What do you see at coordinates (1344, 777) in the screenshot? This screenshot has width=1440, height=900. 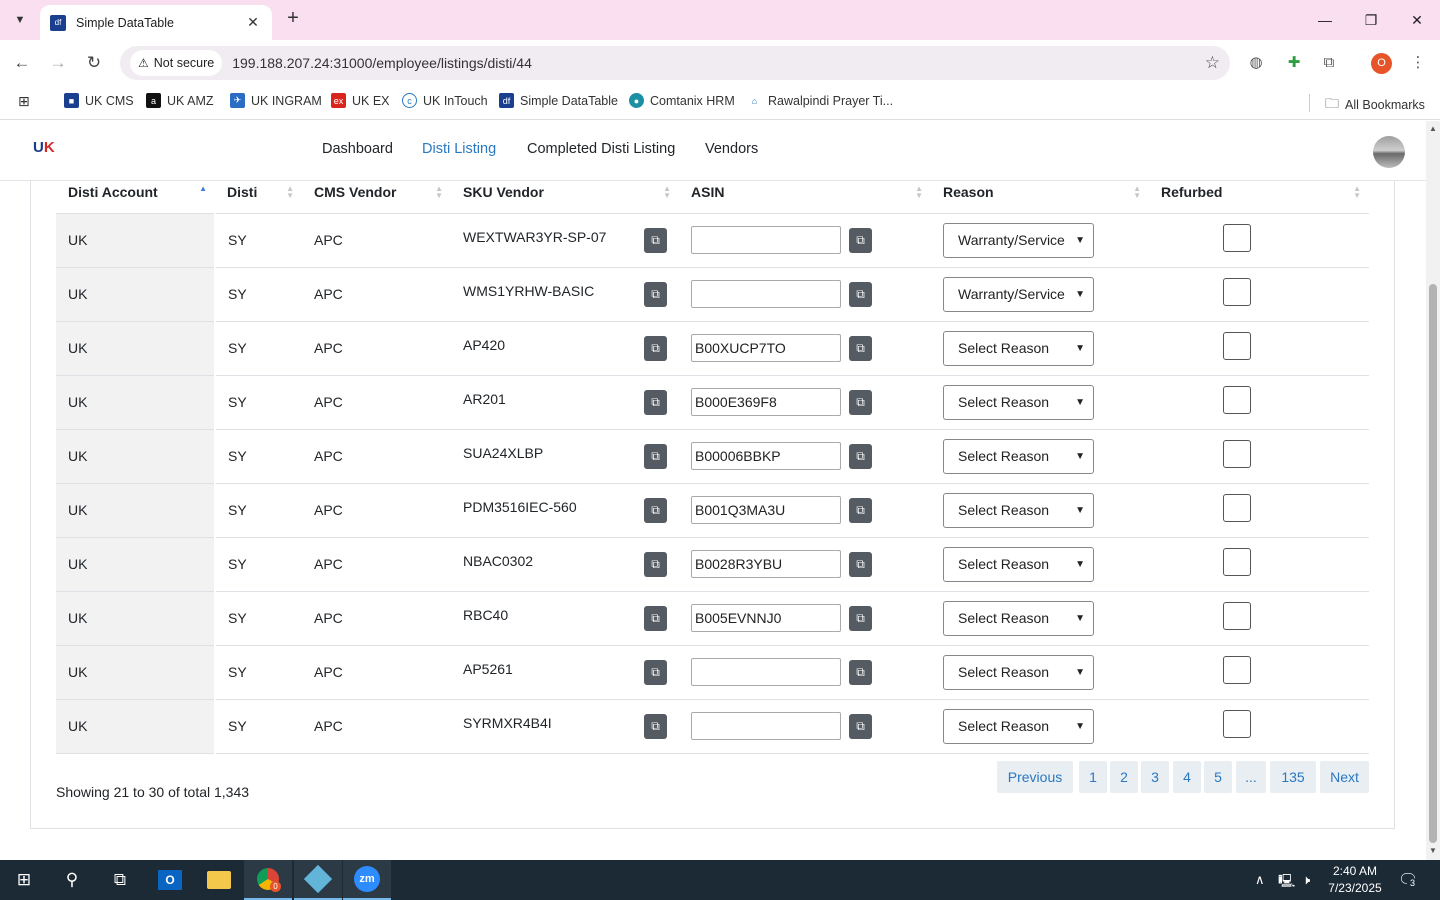 I see `pagination-next: Next` at bounding box center [1344, 777].